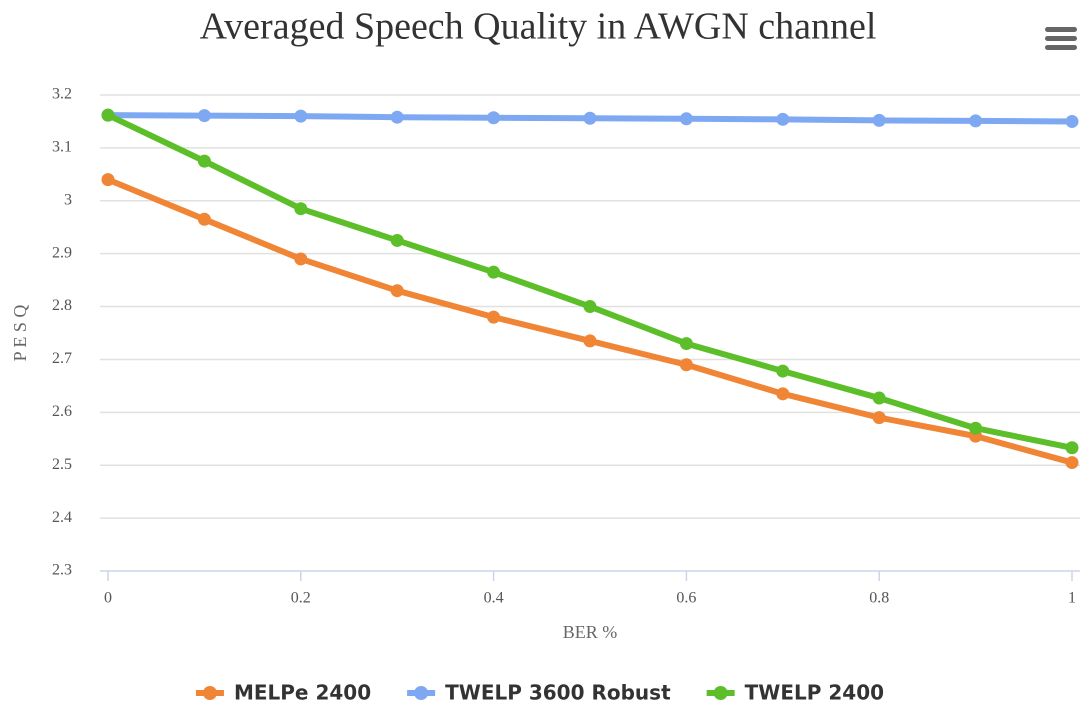 The height and width of the screenshot is (706, 1080). What do you see at coordinates (302, 693) in the screenshot?
I see `legend-label: MELPe 2400` at bounding box center [302, 693].